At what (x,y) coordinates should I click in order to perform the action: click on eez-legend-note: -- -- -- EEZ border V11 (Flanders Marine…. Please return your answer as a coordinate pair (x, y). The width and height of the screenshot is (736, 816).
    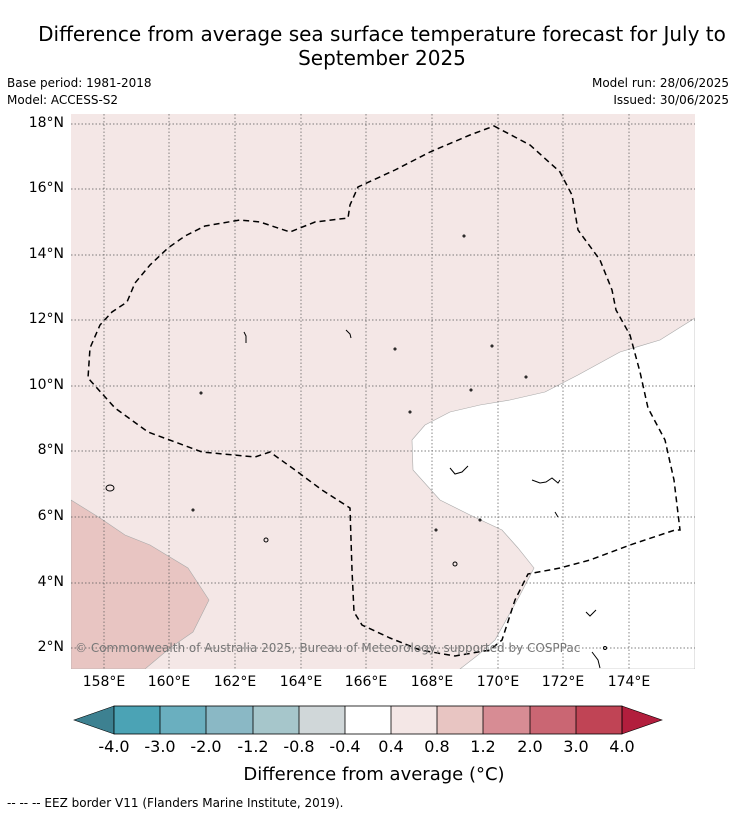
    Looking at the image, I should click on (175, 803).